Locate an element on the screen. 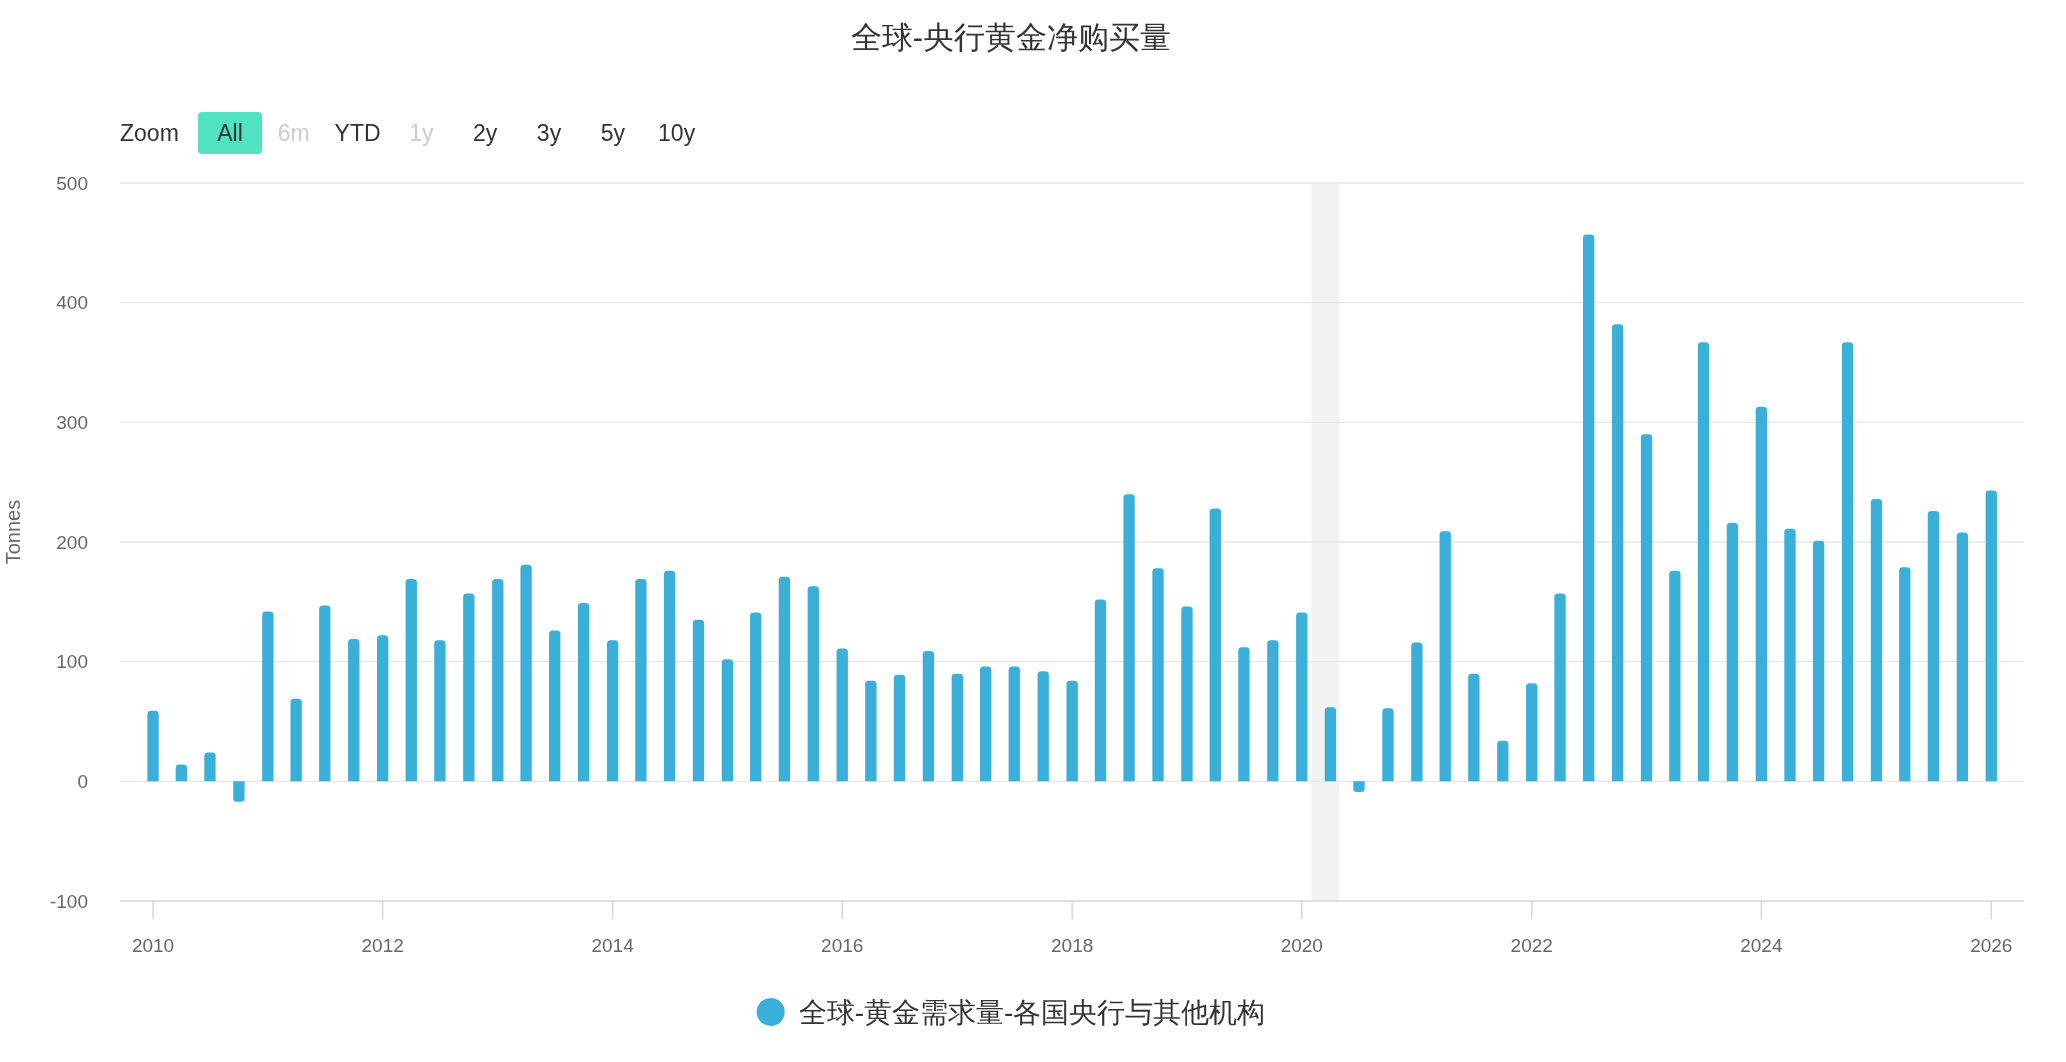 The width and height of the screenshot is (2066, 1062). range-button-label: 5y is located at coordinates (612, 133).